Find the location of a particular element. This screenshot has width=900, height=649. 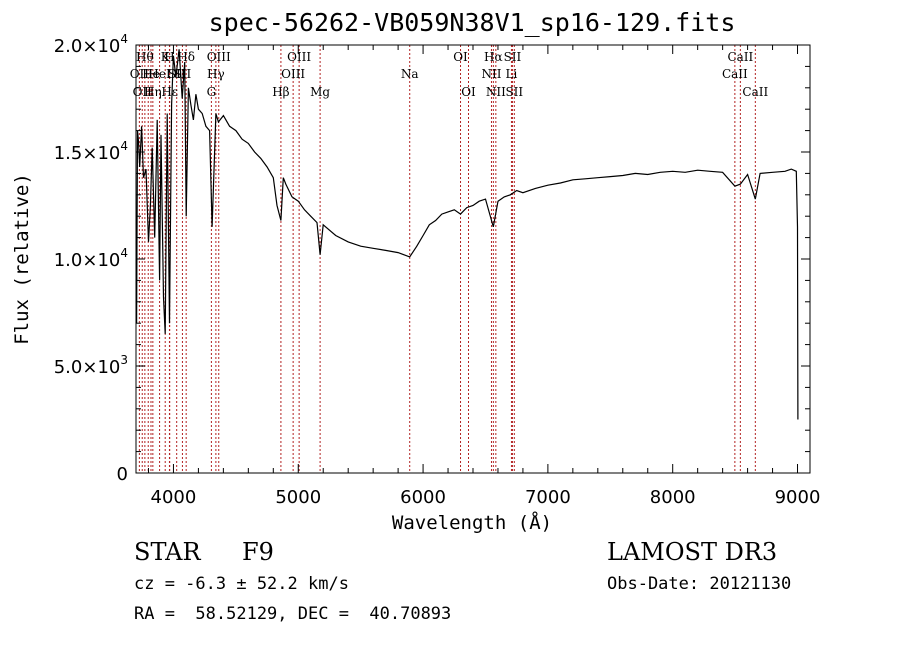

spectral-line-label: Hα is located at coordinates (493, 57).